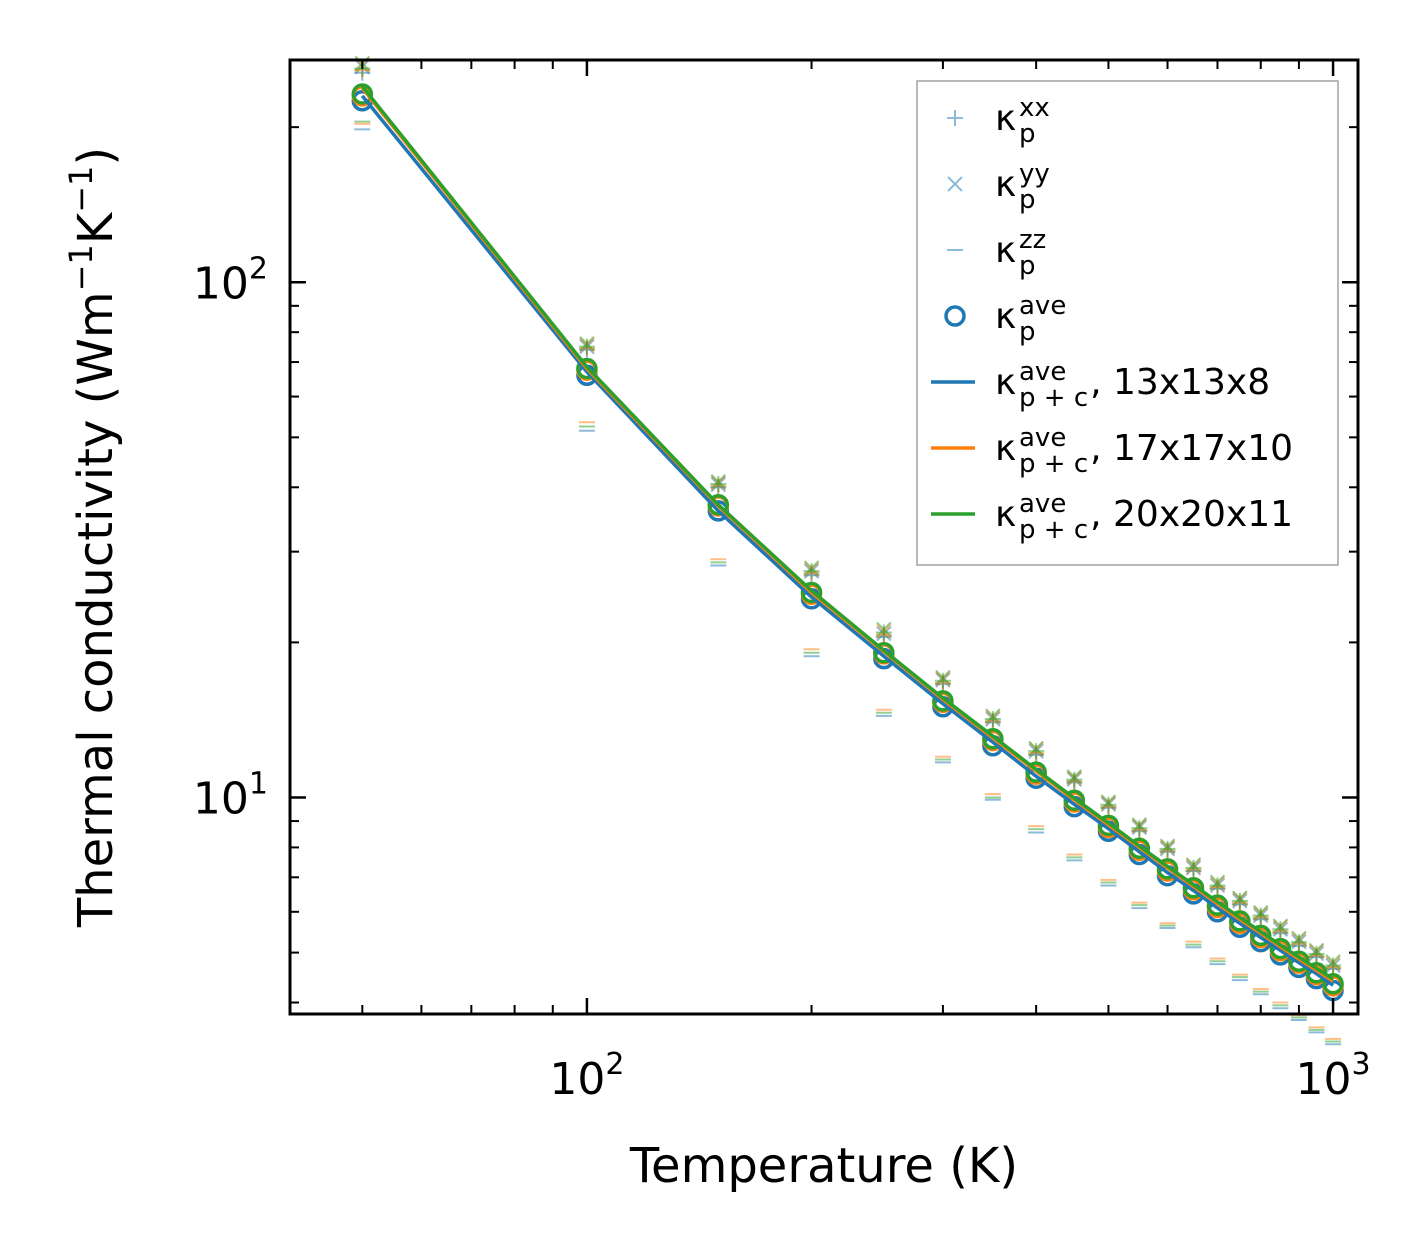  Describe the element at coordinates (1034, 108) in the screenshot. I see `legend-label-sup: xx` at that location.